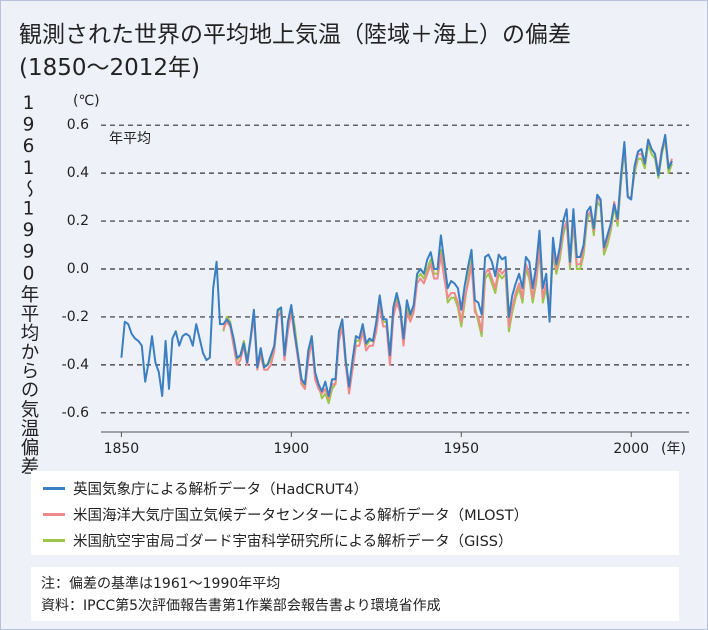 The height and width of the screenshot is (630, 708). I want to click on chart-subtitle: (1850〜2012年), so click(110, 68).